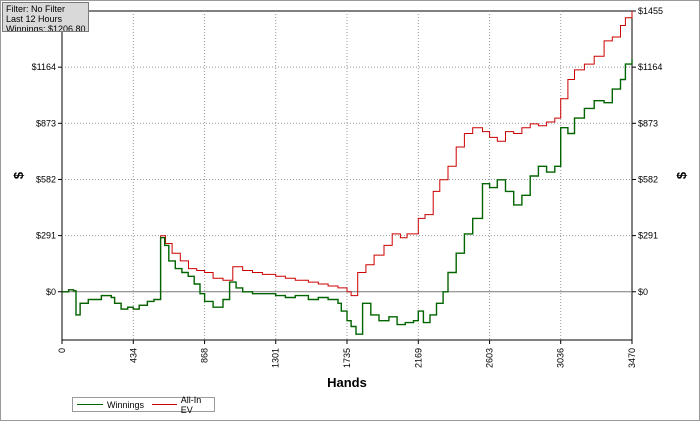  What do you see at coordinates (18, 175) in the screenshot?
I see `y-axis-title-left: $` at bounding box center [18, 175].